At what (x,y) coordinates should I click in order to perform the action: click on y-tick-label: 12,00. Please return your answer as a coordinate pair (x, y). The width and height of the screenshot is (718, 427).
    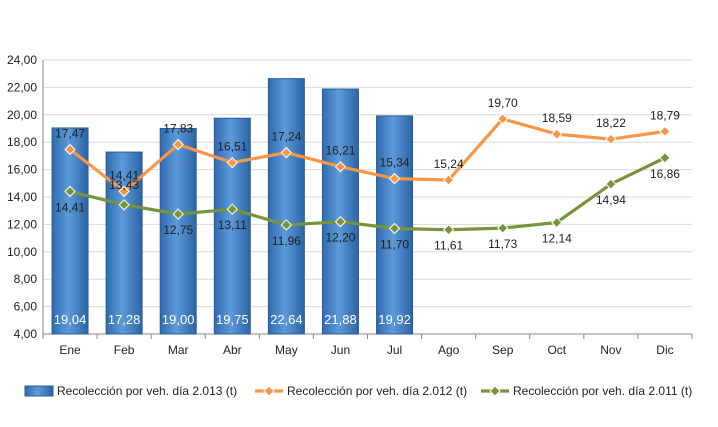
    Looking at the image, I should click on (22, 224).